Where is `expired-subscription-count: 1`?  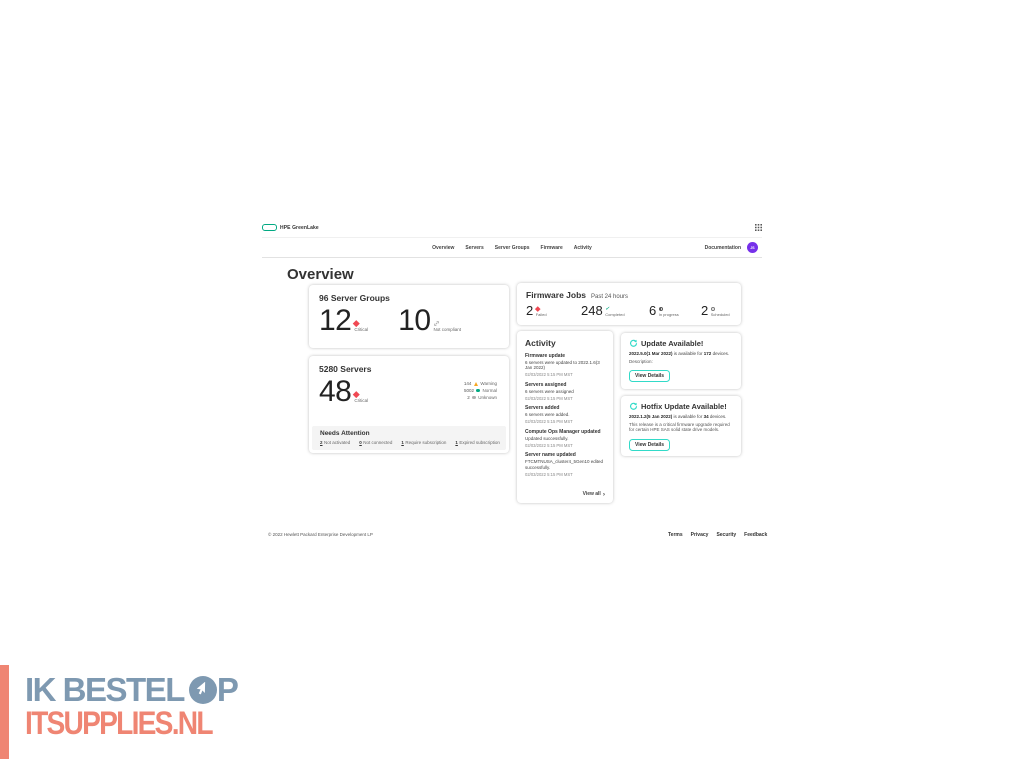 expired-subscription-count: 1 is located at coordinates (456, 442).